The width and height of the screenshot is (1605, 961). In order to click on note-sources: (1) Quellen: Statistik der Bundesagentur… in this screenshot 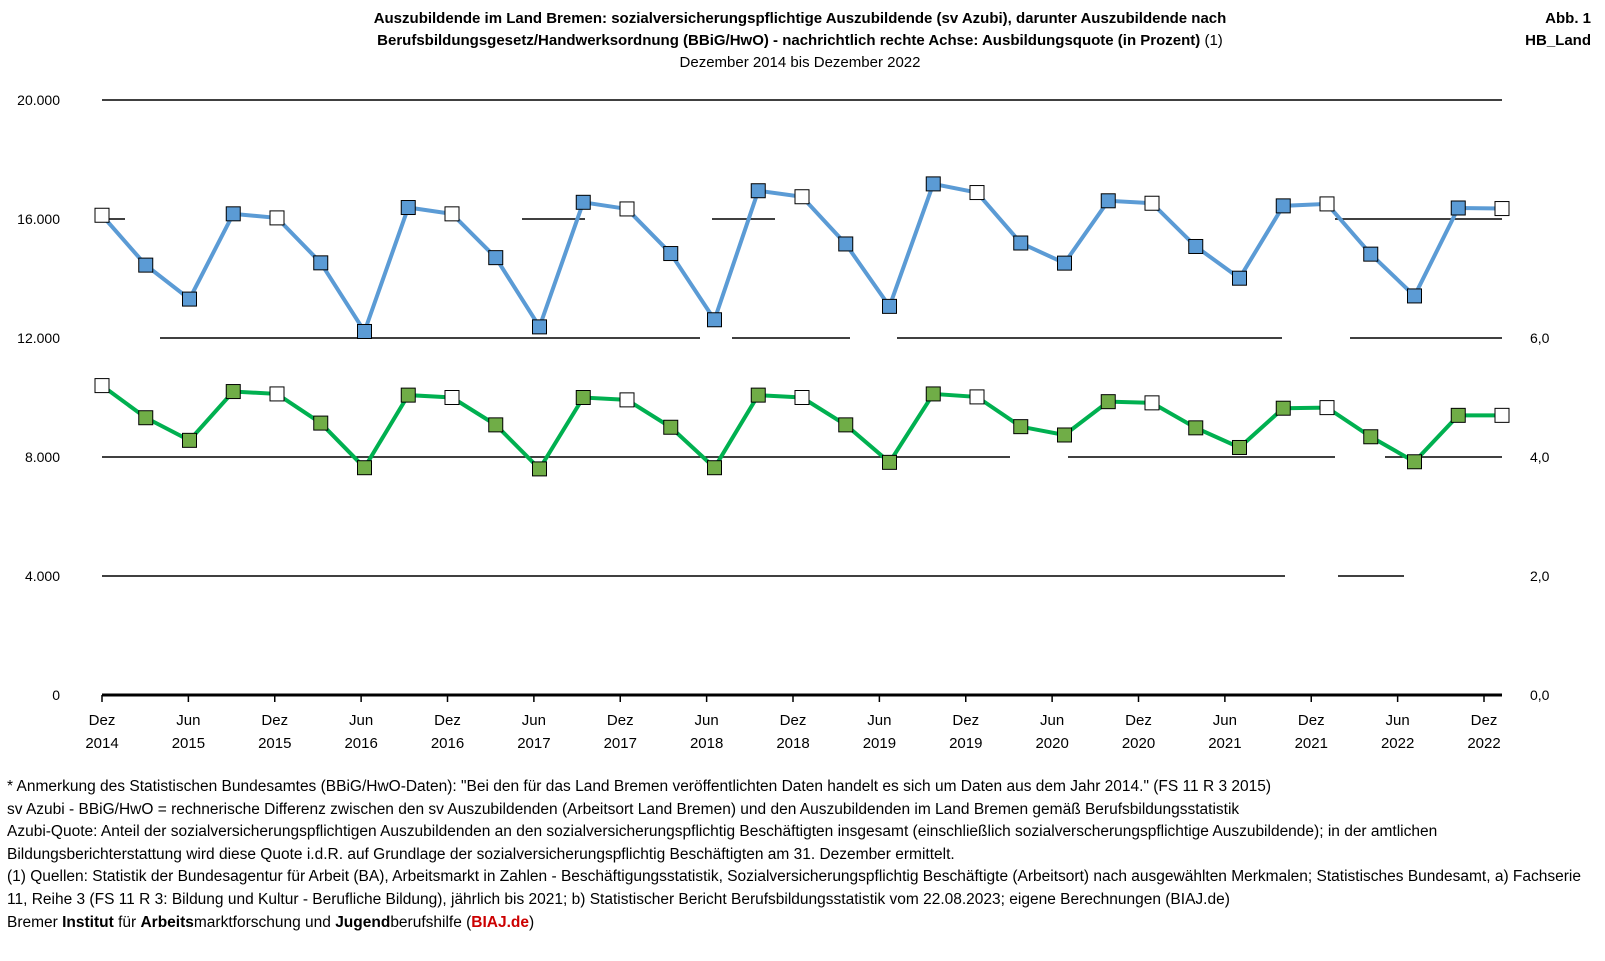, I will do `click(794, 888)`.